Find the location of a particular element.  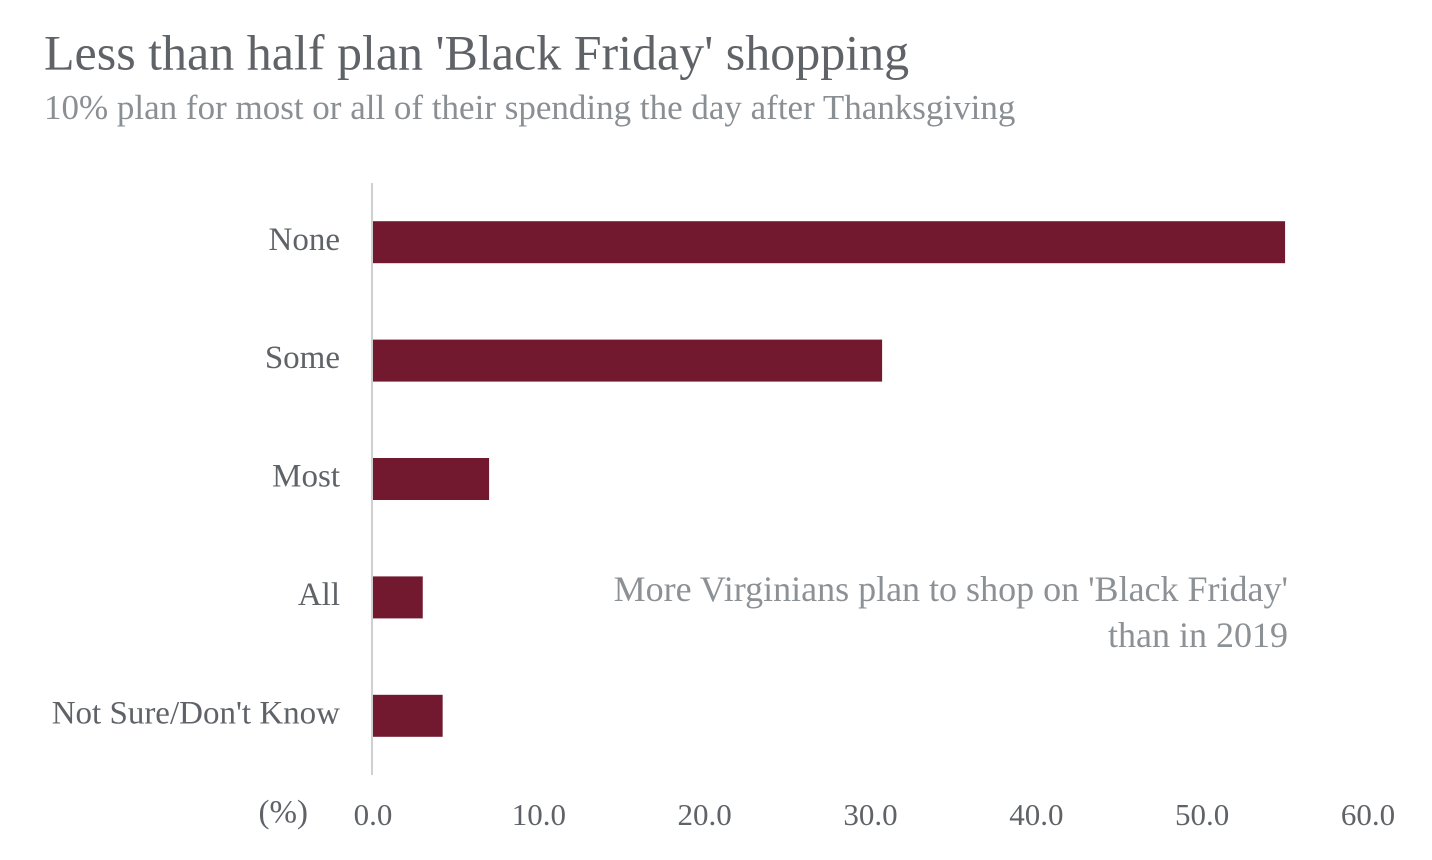

x-tick-label: 10.0 is located at coordinates (539, 814).